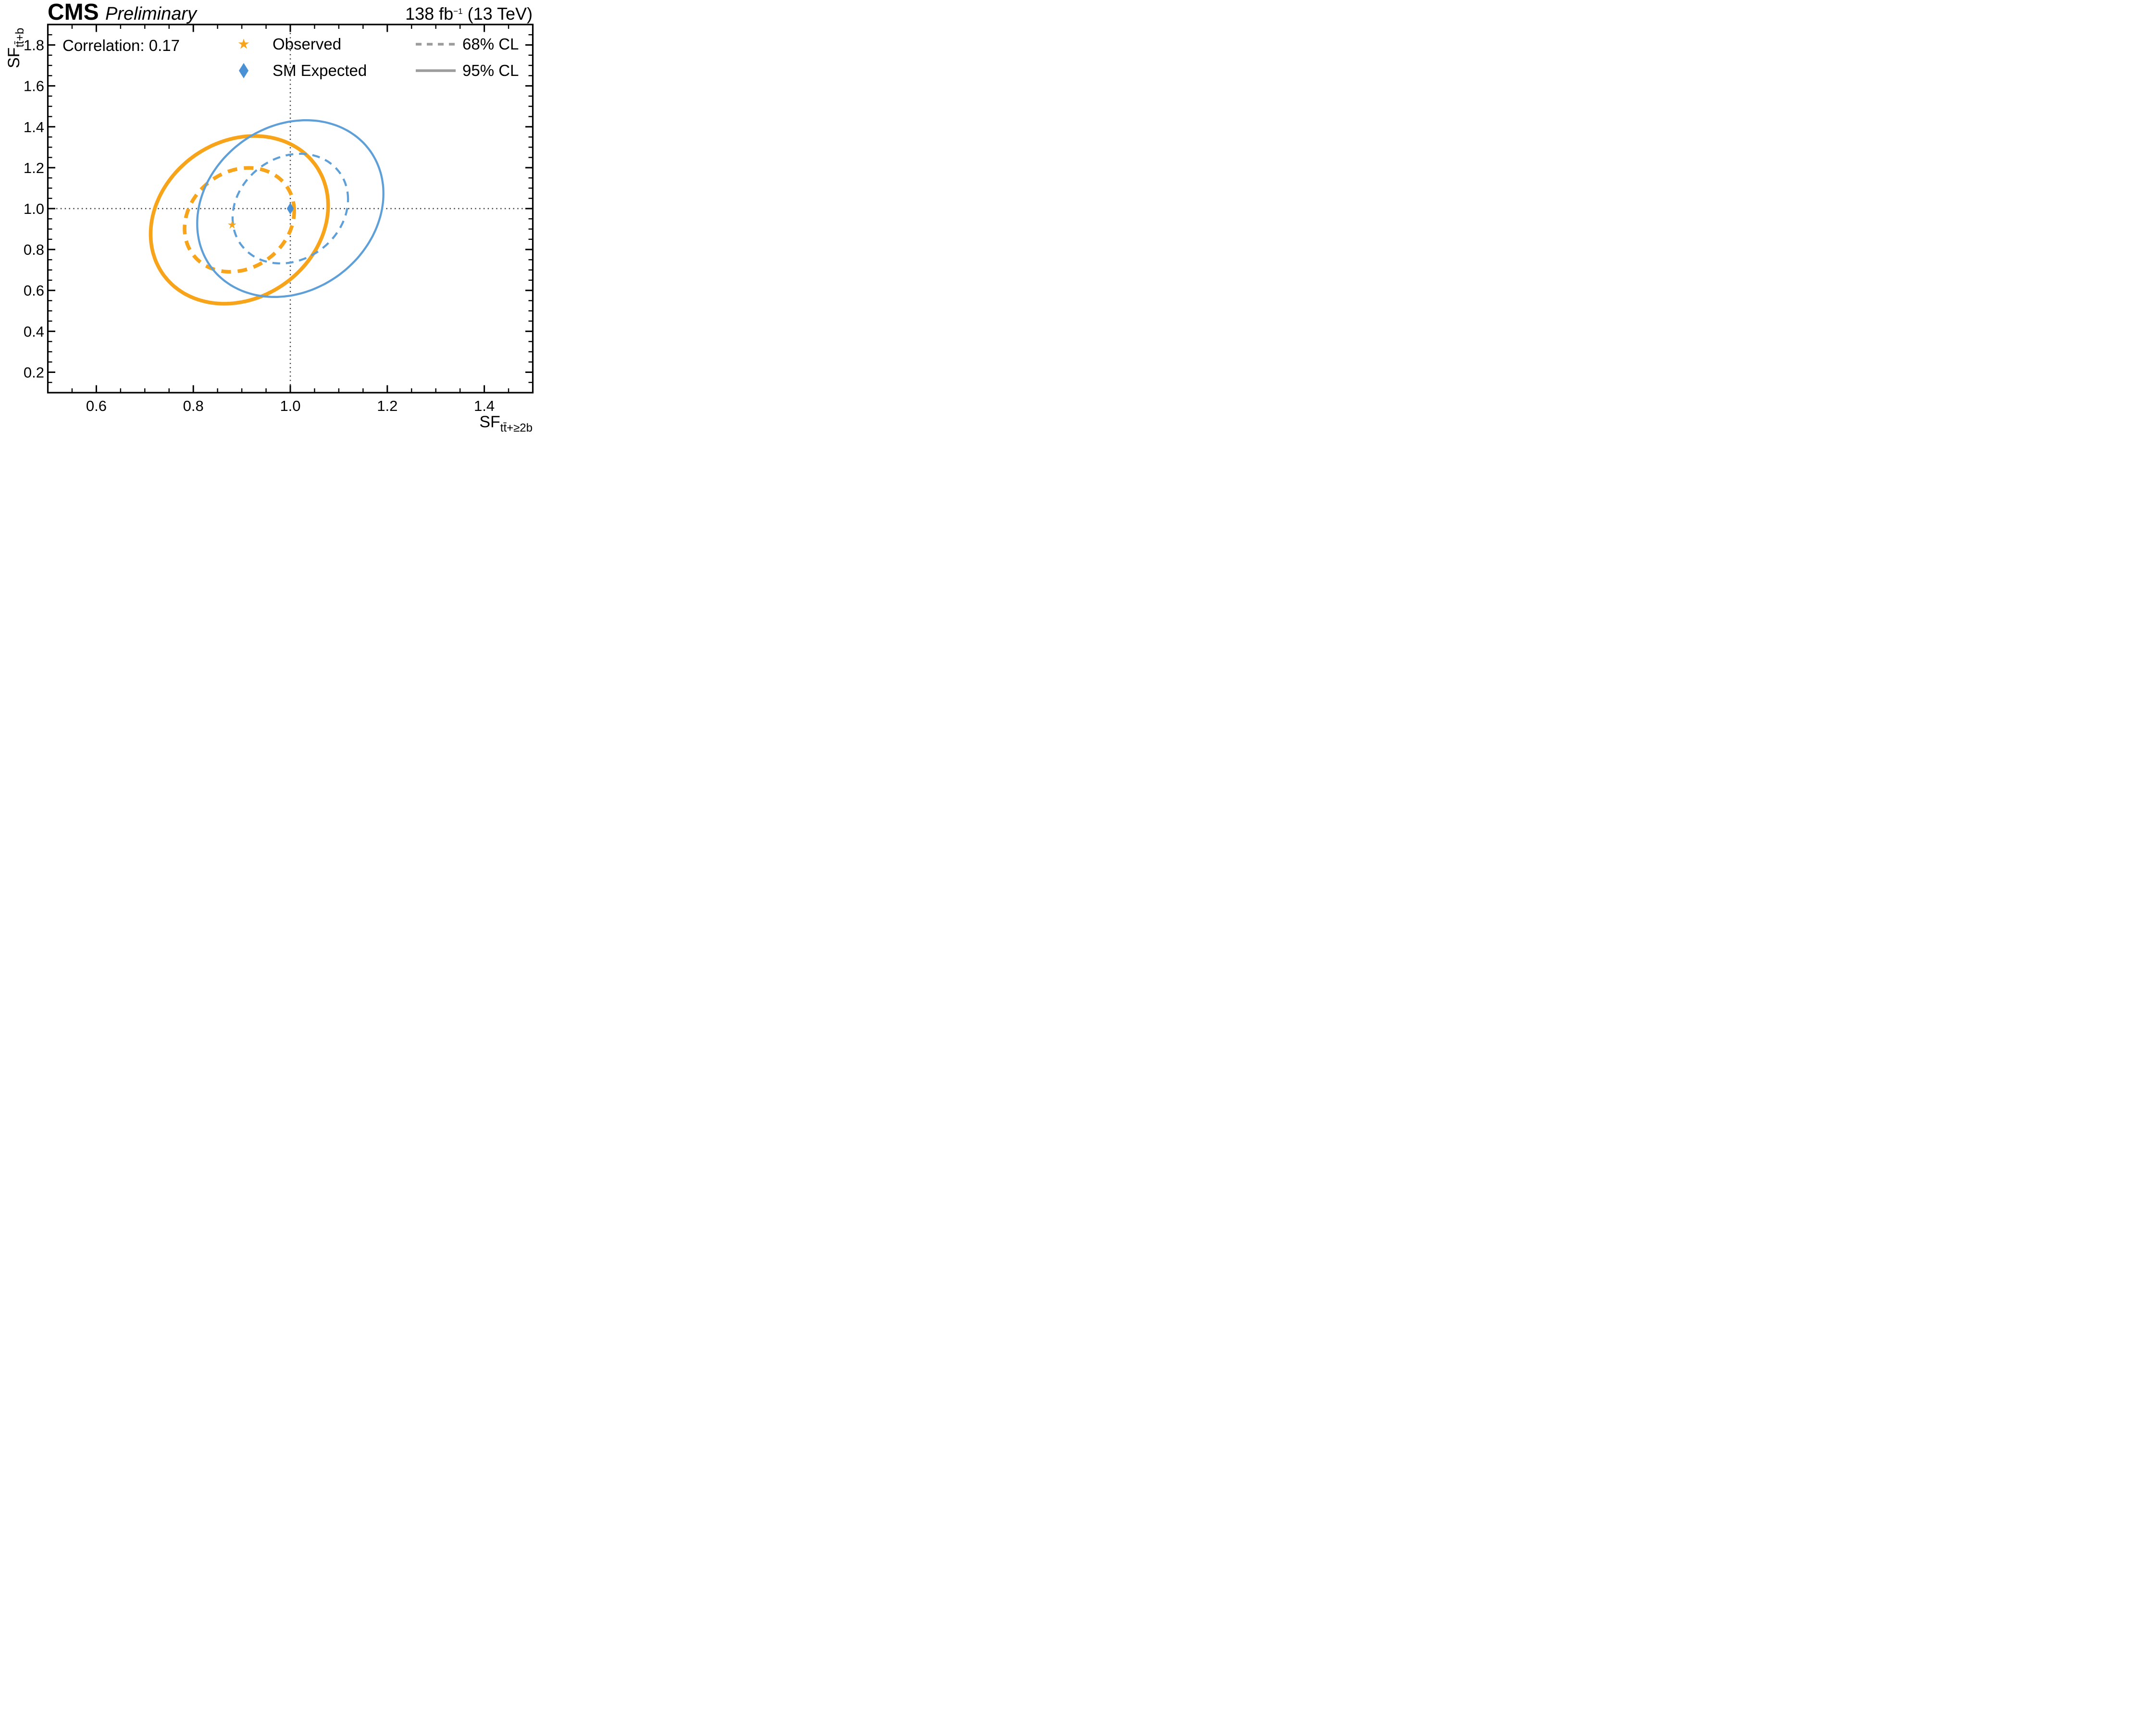 Image resolution: width=2136 pixels, height=1736 pixels. Describe the element at coordinates (34, 208) in the screenshot. I see `y-tick-label: 1.0` at that location.